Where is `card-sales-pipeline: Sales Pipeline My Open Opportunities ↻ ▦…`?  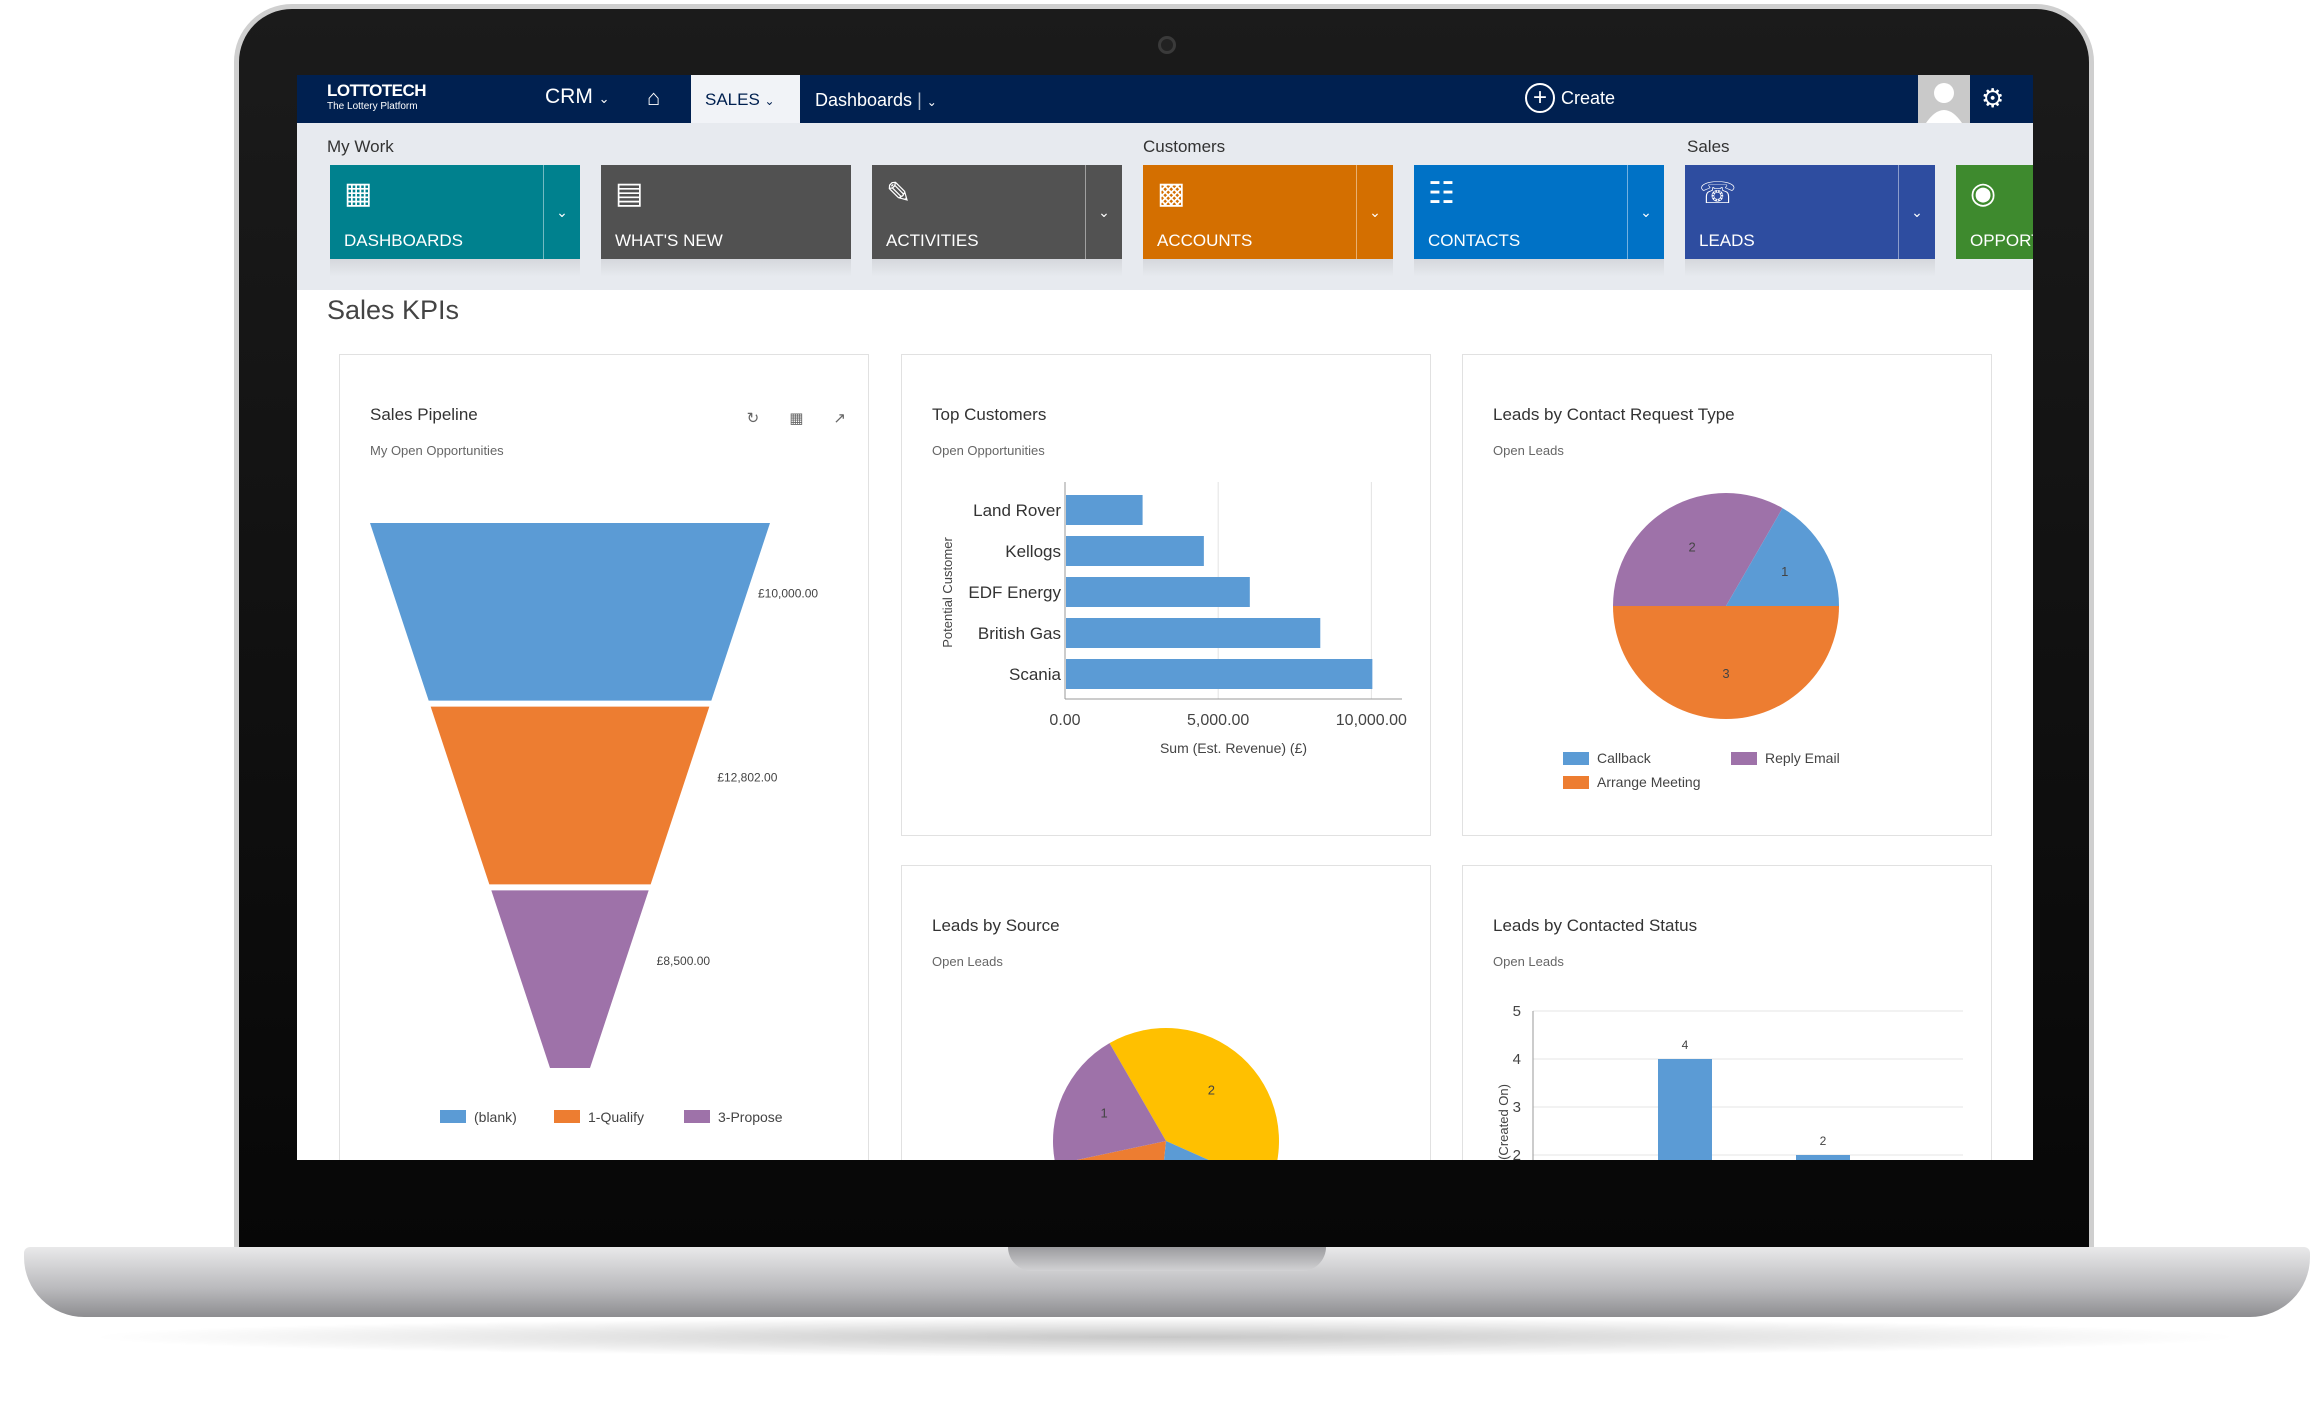 card-sales-pipeline: Sales Pipeline My Open Opportunities ↻ ▦… is located at coordinates (604, 757).